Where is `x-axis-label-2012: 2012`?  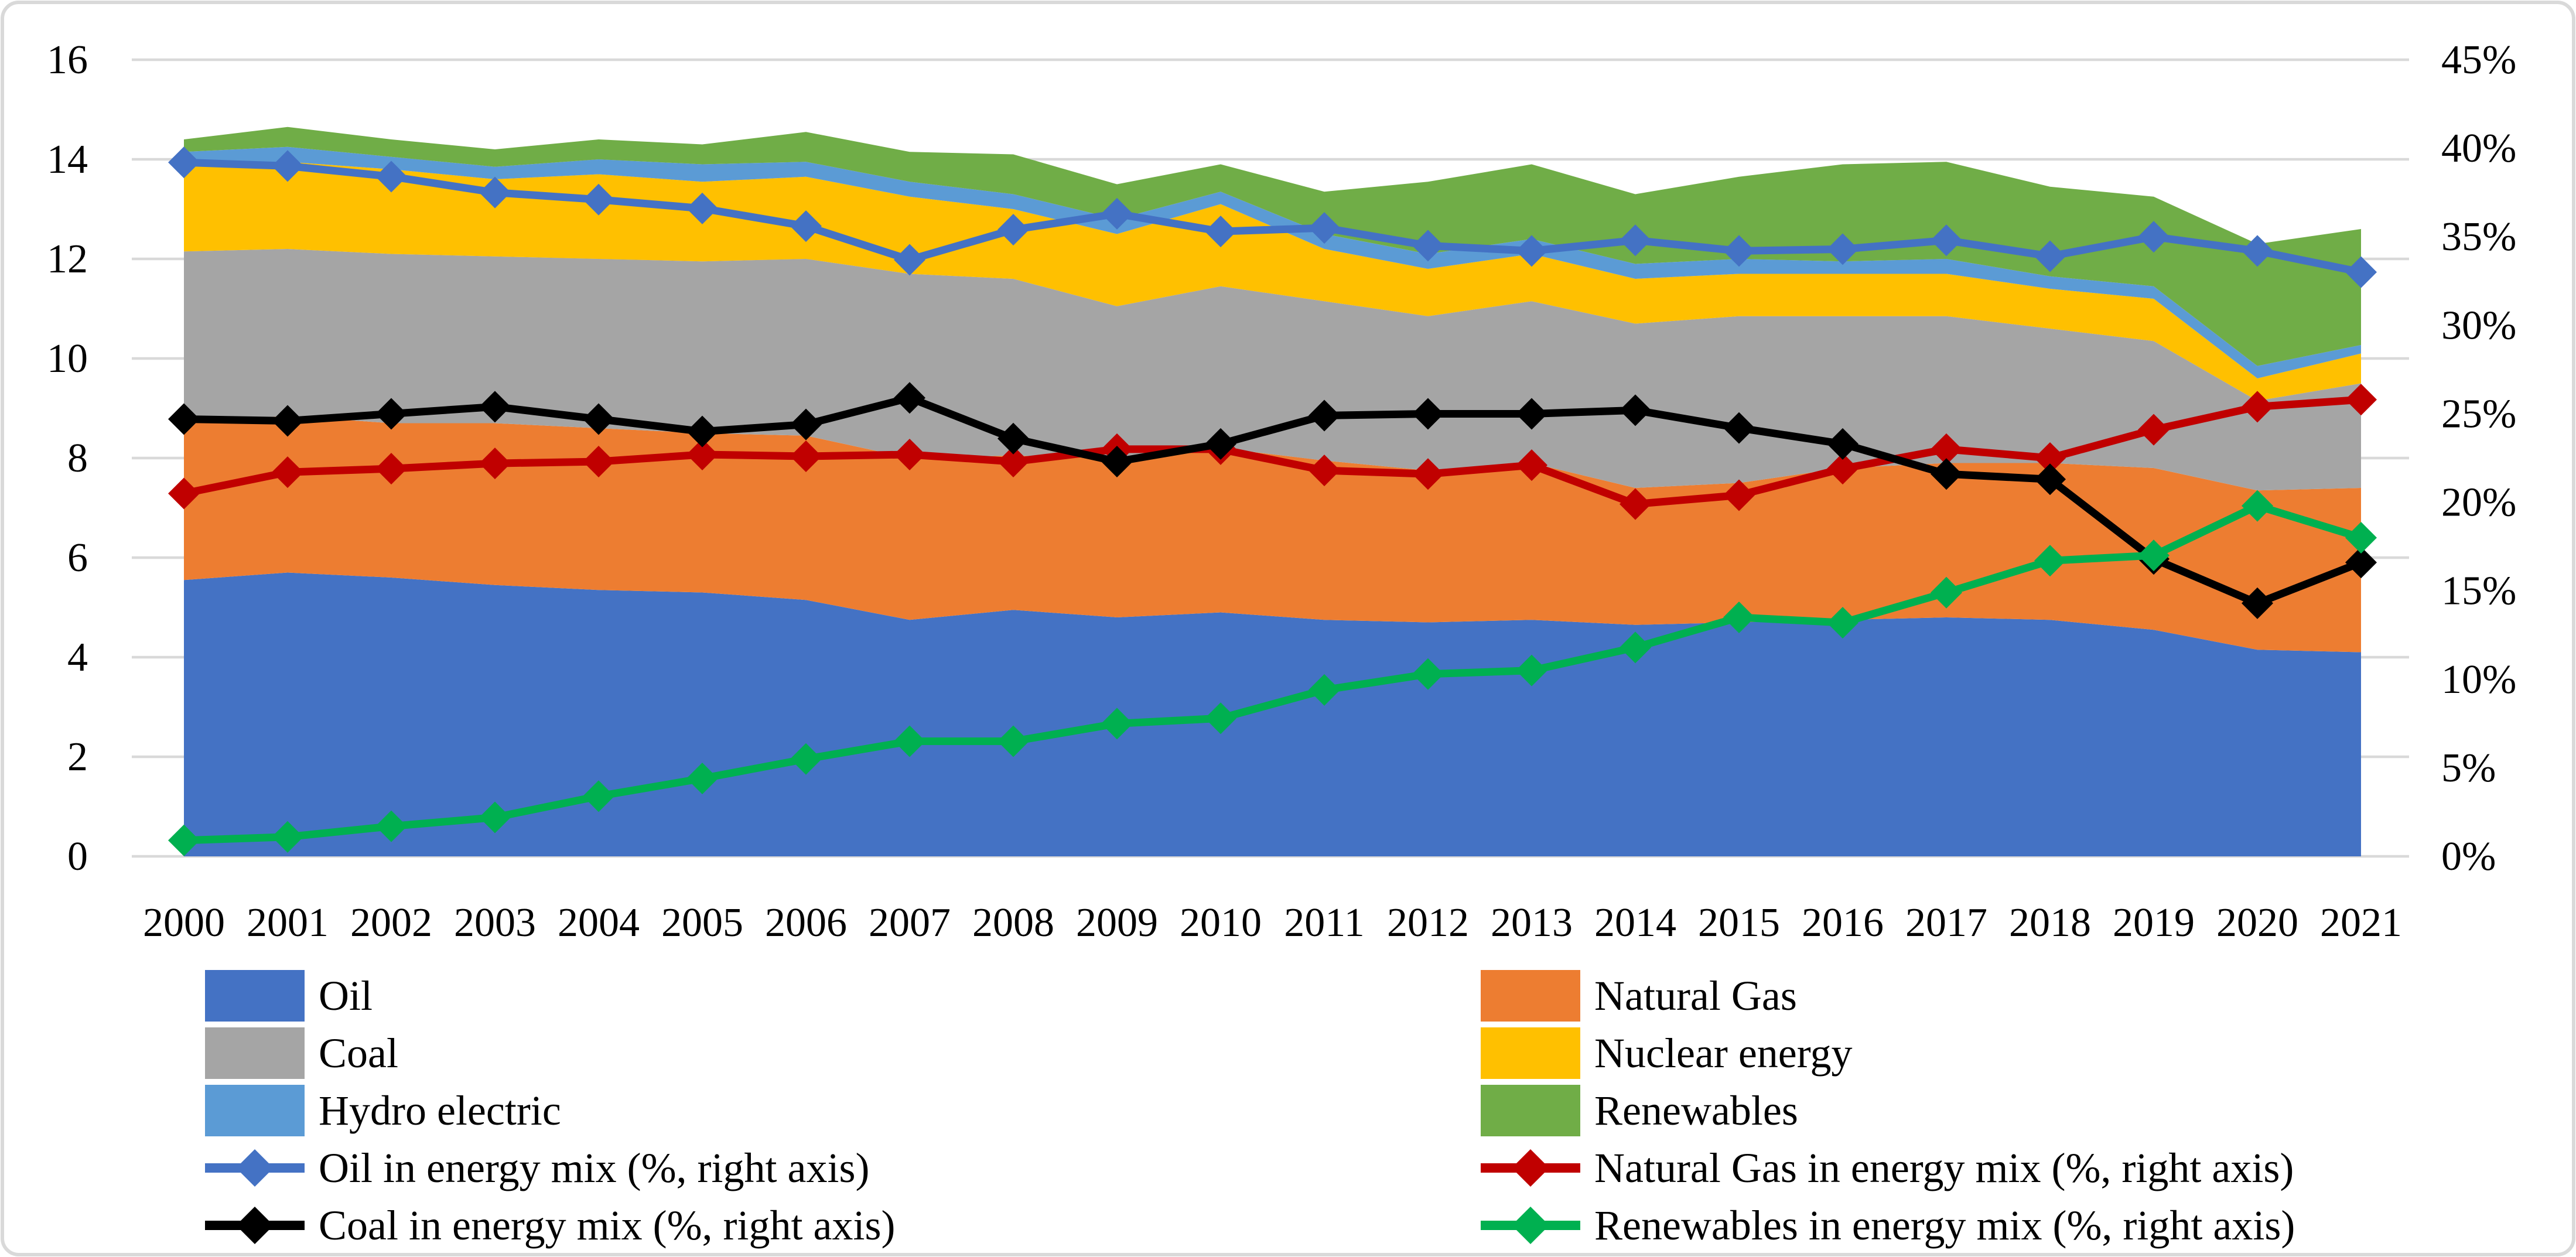 x-axis-label-2012: 2012 is located at coordinates (1428, 922).